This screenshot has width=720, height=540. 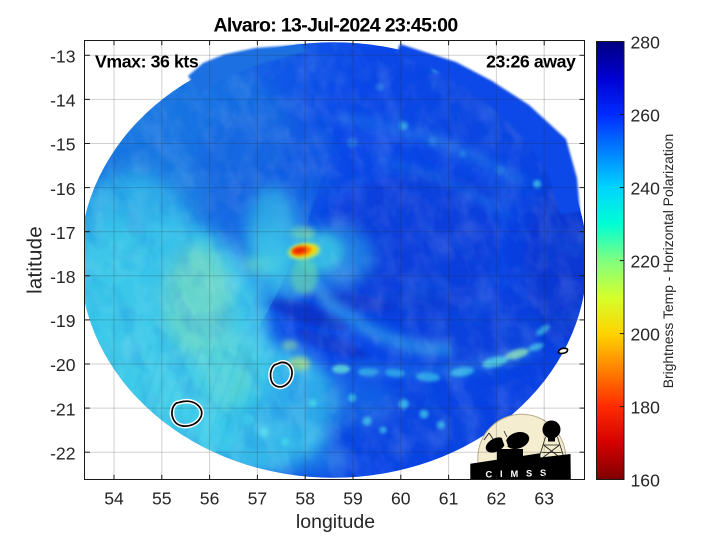 What do you see at coordinates (114, 499) in the screenshot?
I see `svg-text: 54` at bounding box center [114, 499].